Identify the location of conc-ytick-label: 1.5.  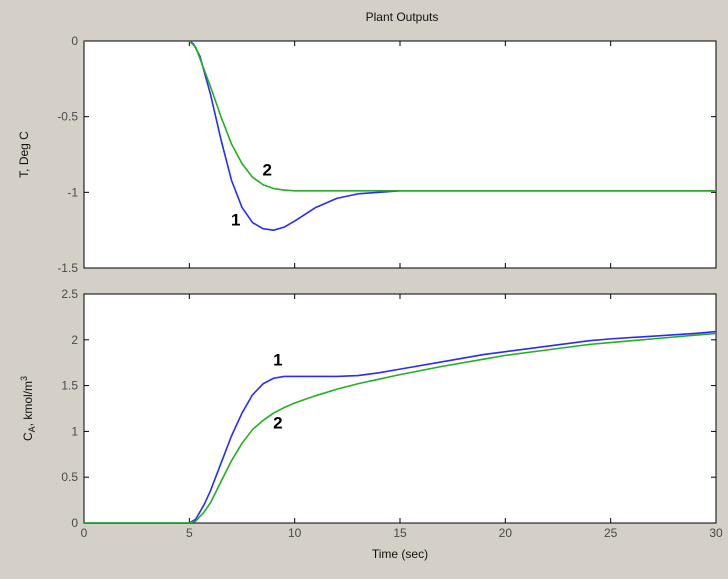
(69, 386).